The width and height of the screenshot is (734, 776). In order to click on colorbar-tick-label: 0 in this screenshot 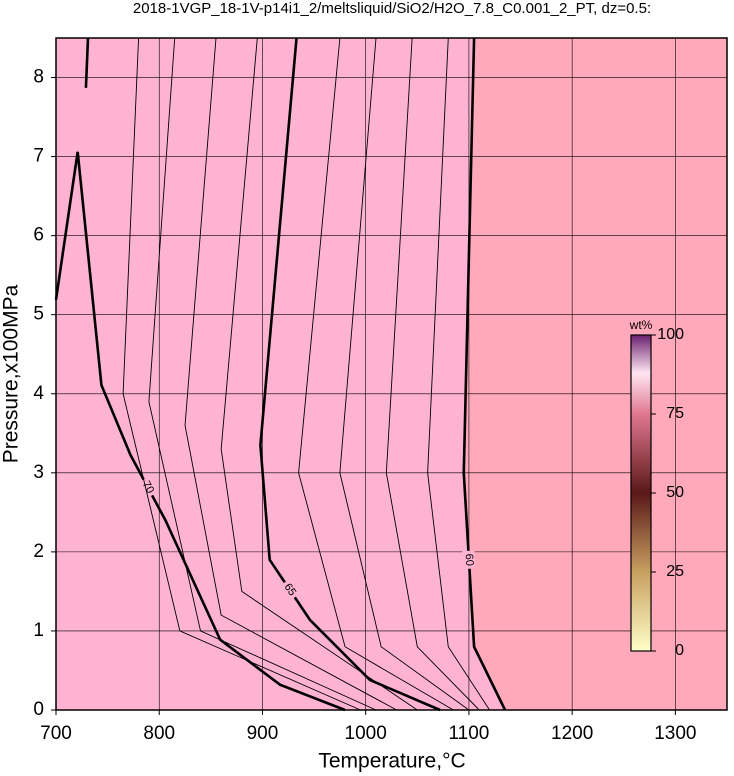, I will do `click(679, 650)`.